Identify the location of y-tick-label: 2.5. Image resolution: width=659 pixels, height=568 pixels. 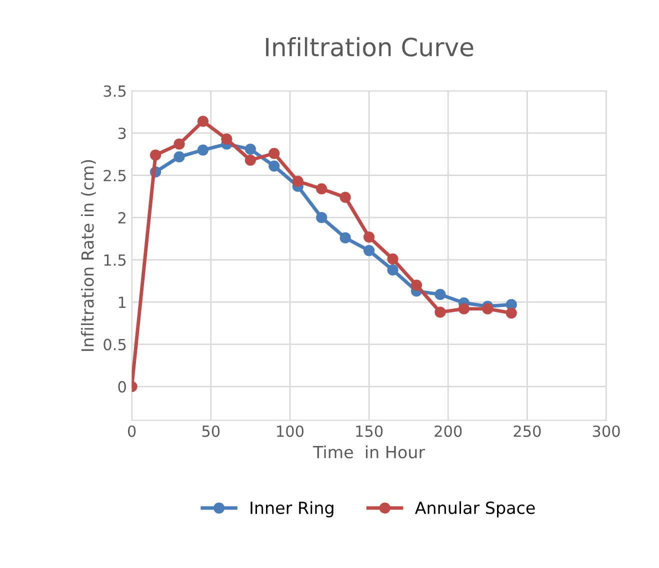
(115, 176).